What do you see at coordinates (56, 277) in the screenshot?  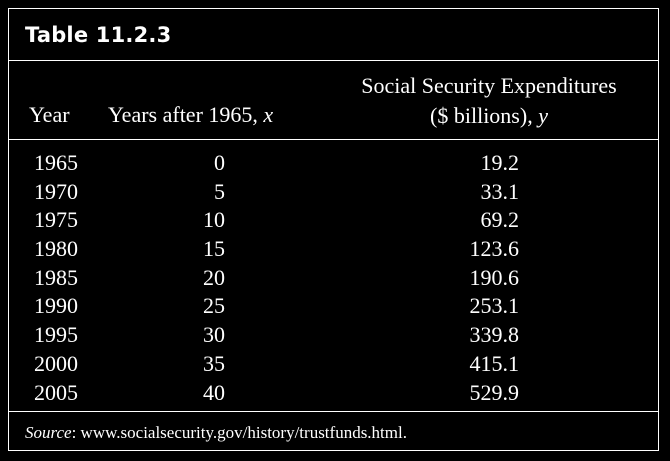 I see `cell-year: 1985` at bounding box center [56, 277].